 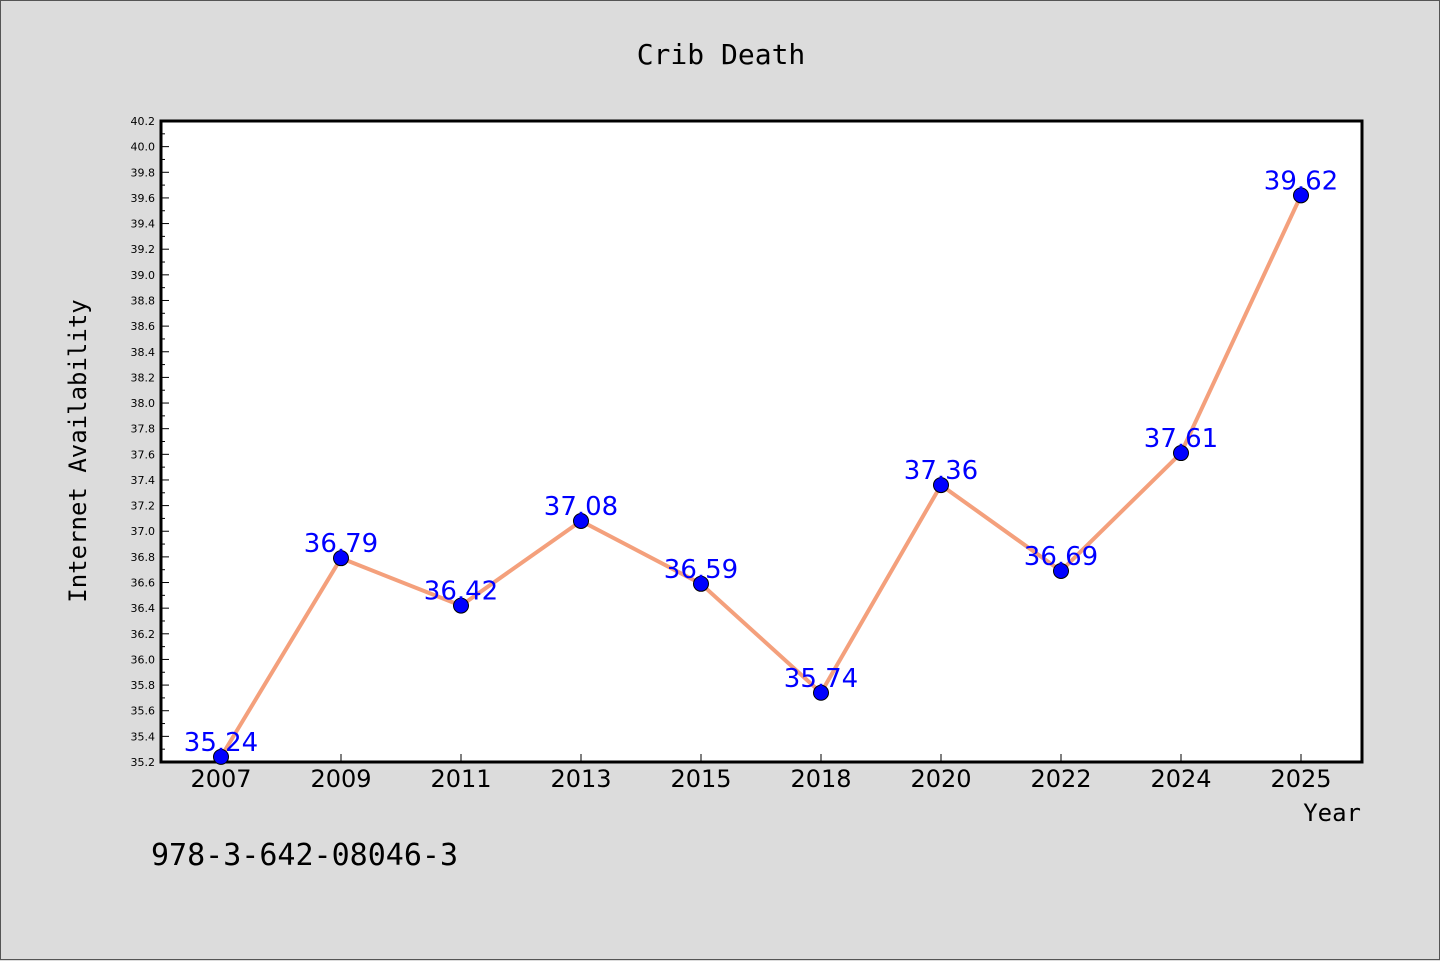 What do you see at coordinates (143, 403) in the screenshot?
I see `y-tick-label: 38.0` at bounding box center [143, 403].